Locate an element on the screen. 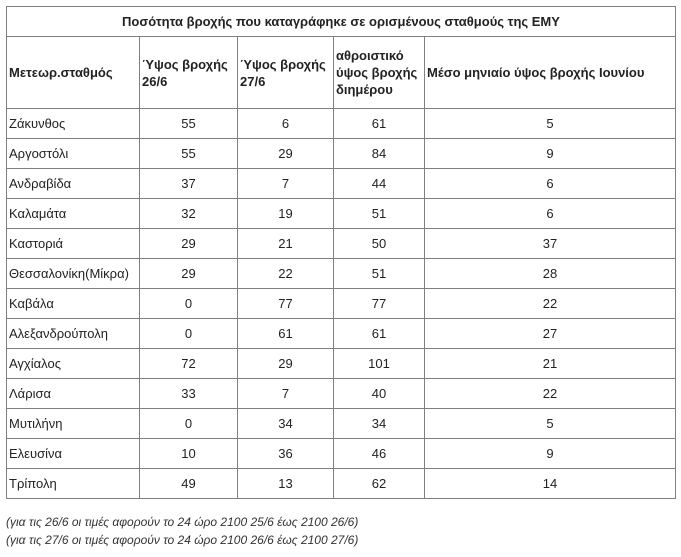 Image resolution: width=681 pixels, height=557 pixels. rain-27-6-cell: 77 is located at coordinates (285, 303).